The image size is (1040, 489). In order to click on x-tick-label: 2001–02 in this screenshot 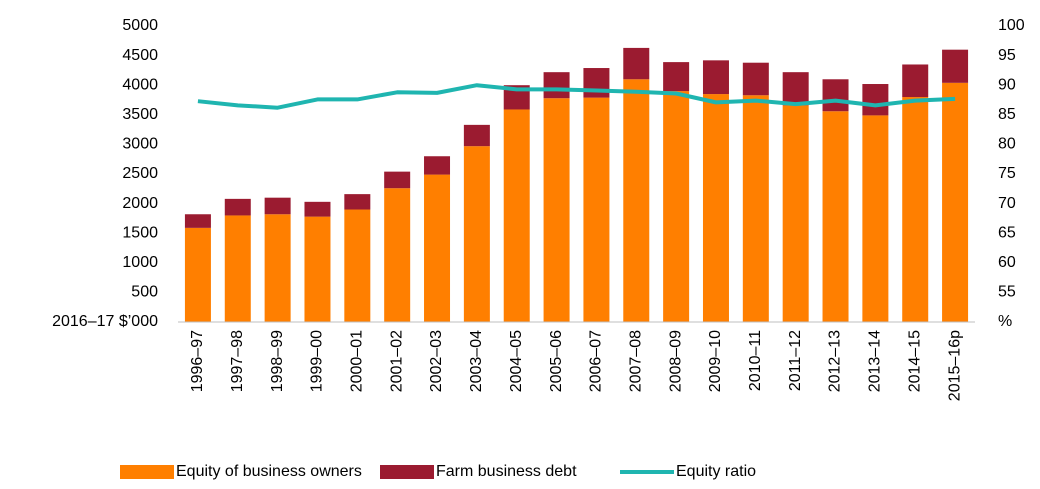, I will do `click(396, 361)`.